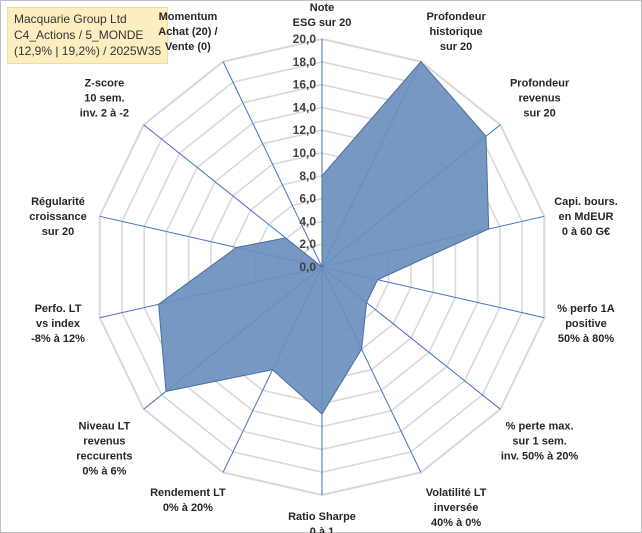  What do you see at coordinates (57, 217) in the screenshot?
I see `axis-label: Régularité croissance sur 20` at bounding box center [57, 217].